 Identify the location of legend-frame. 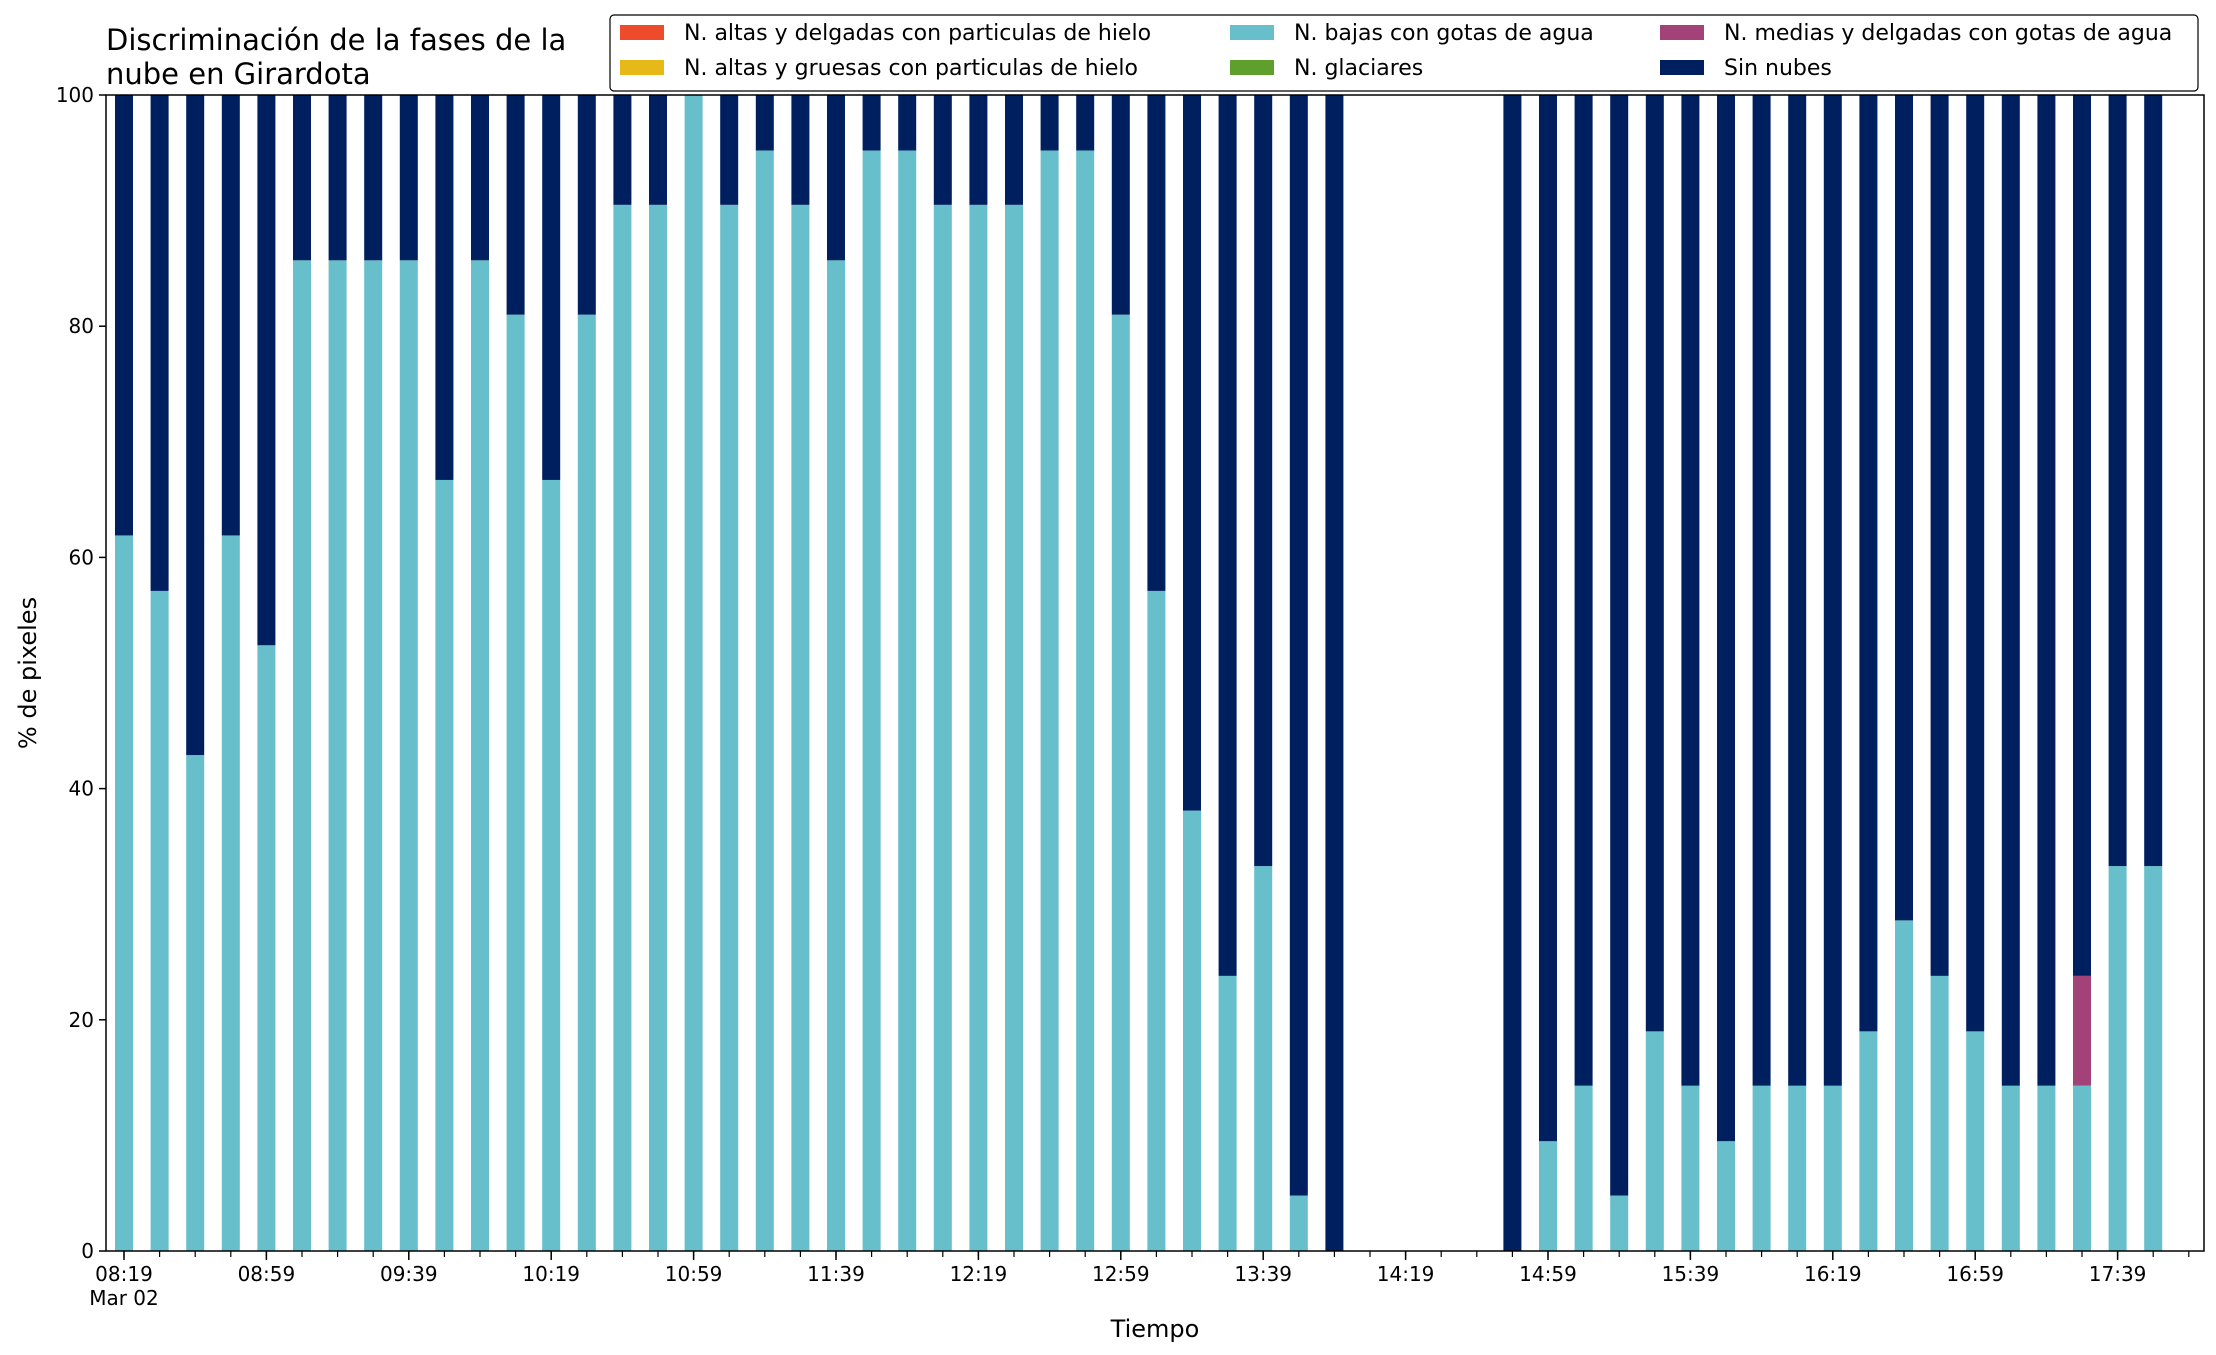
(1404, 53).